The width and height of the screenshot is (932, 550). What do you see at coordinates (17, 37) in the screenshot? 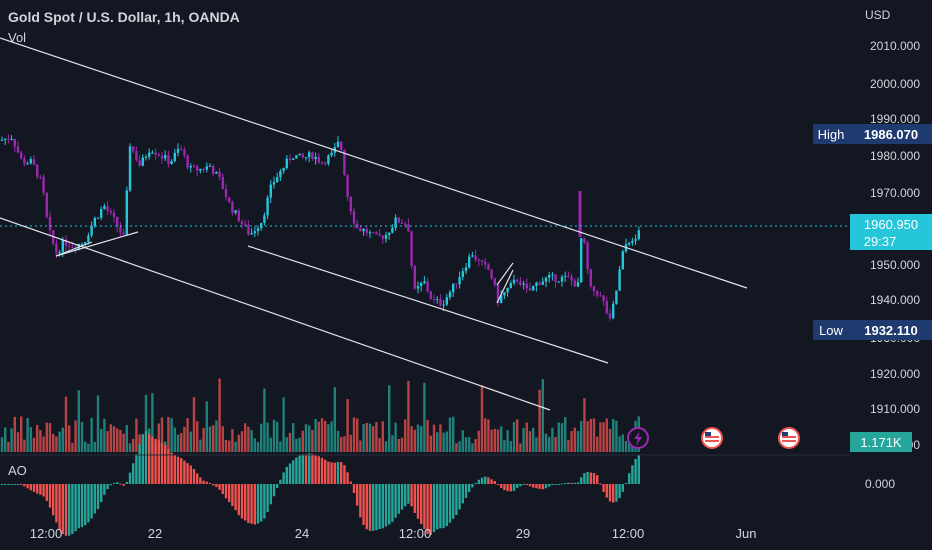
I see `volume-indicator-label: Vol` at bounding box center [17, 37].